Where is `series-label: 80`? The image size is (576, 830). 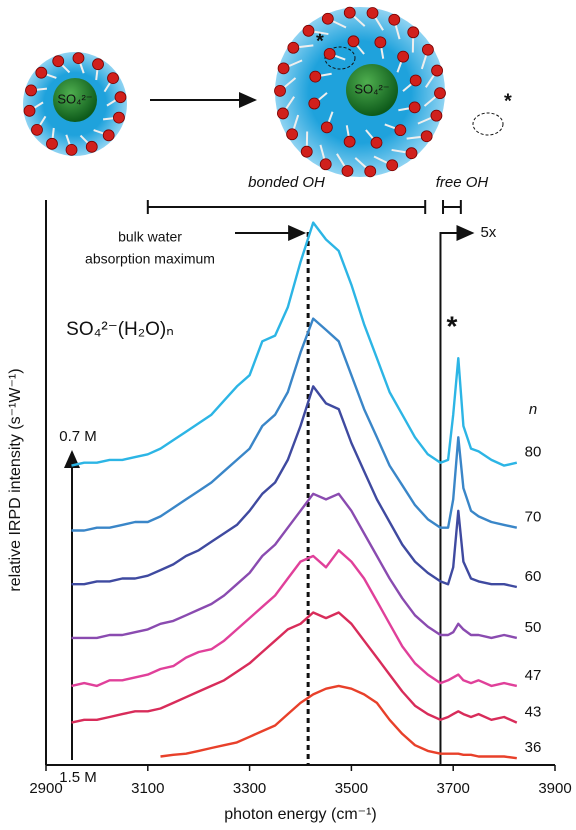 series-label: 80 is located at coordinates (533, 452).